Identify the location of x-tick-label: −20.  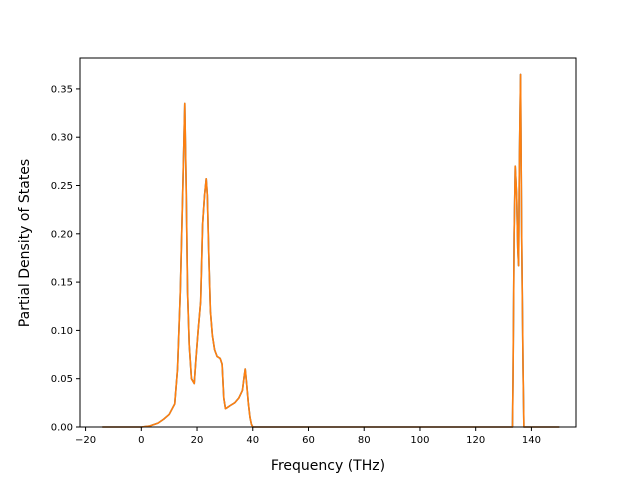
(85, 440).